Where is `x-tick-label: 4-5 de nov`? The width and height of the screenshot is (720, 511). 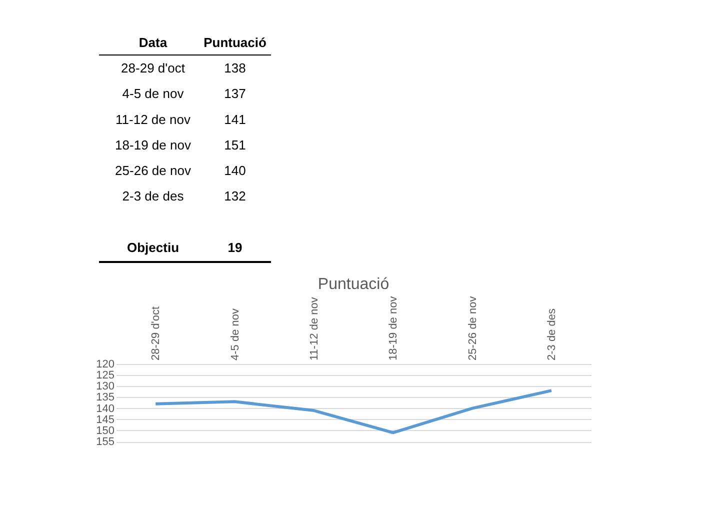
x-tick-label: 4-5 de nov is located at coordinates (235, 334).